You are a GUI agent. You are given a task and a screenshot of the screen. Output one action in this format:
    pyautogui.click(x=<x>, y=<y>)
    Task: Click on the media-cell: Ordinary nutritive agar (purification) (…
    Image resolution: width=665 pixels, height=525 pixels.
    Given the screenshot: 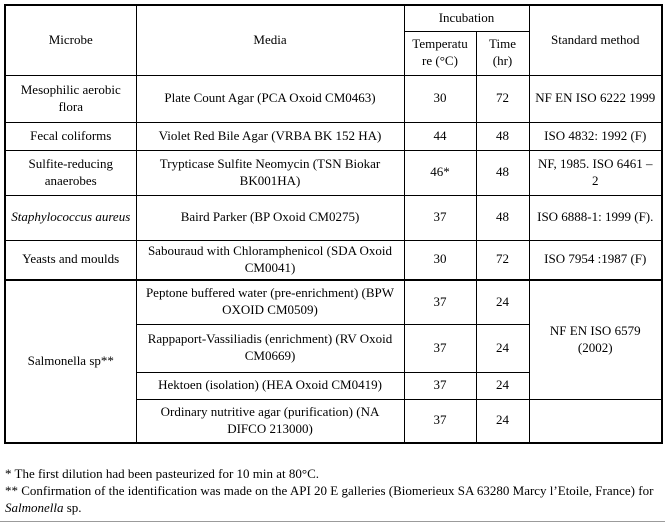 What is the action you would take?
    pyautogui.click(x=270, y=421)
    